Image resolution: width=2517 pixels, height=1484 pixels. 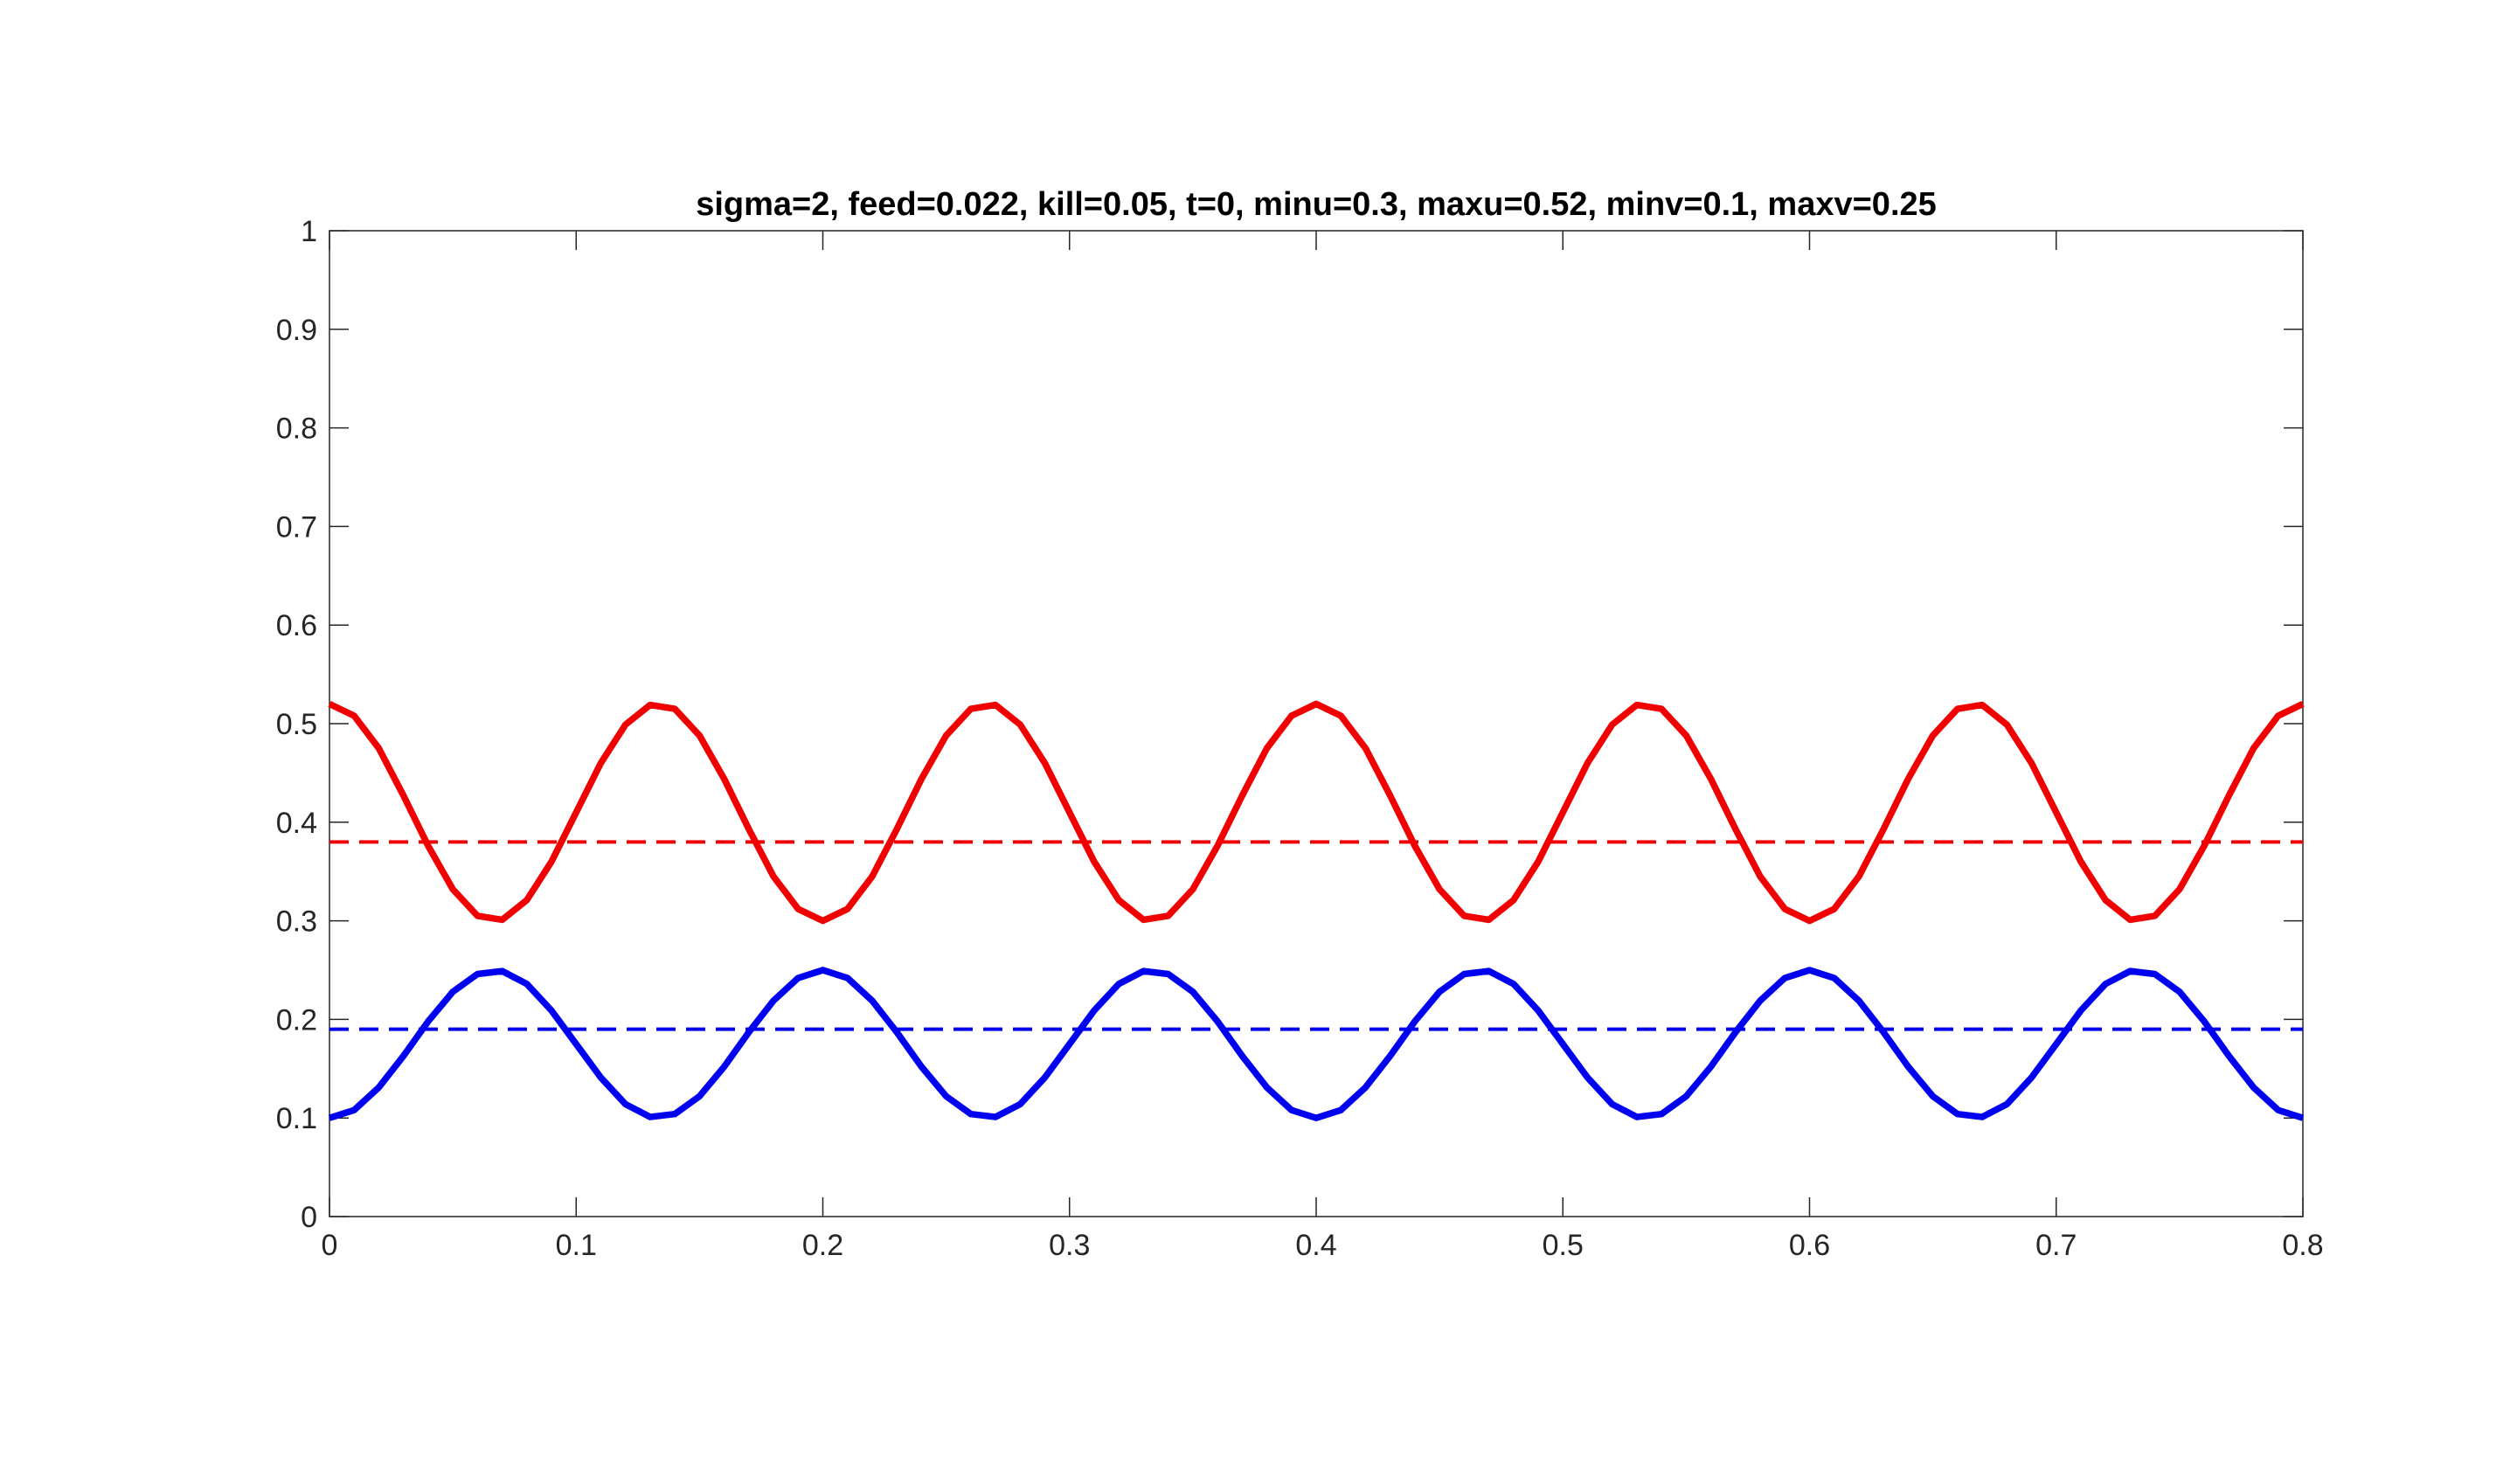 I want to click on y-tick-label: 0, so click(x=309, y=1217).